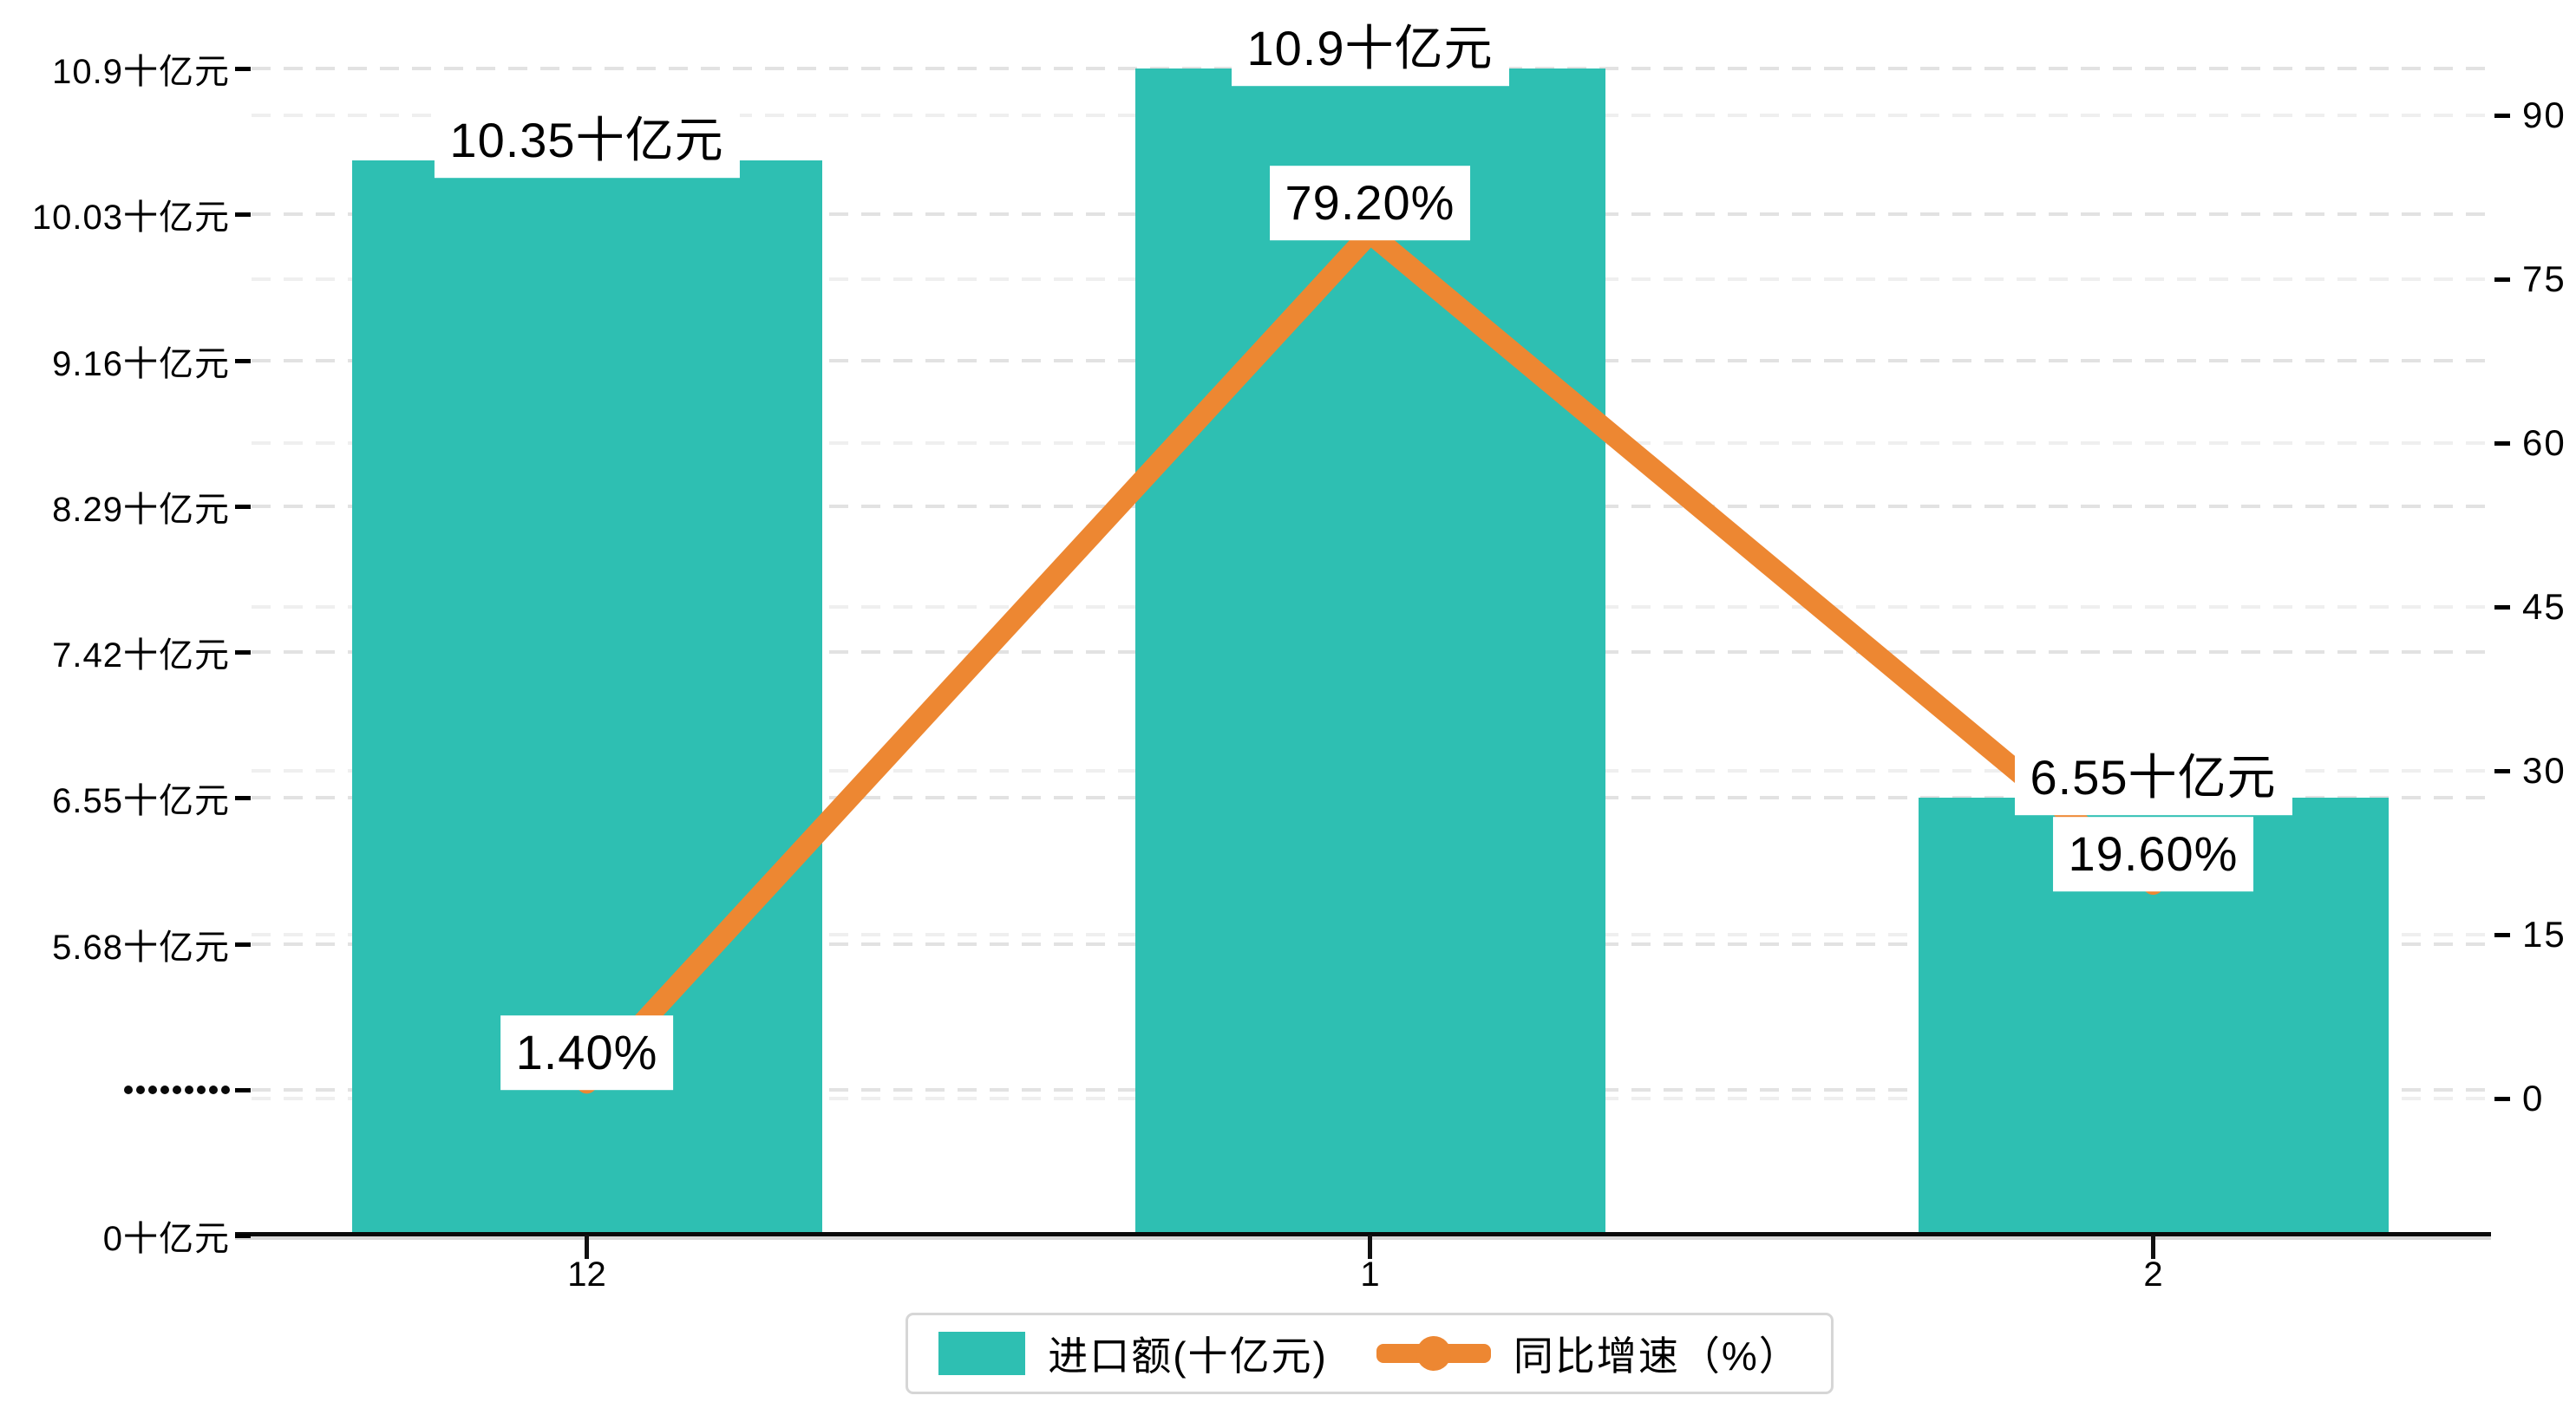 The image size is (2576, 1415). I want to click on right-axis-tick-label: 15, so click(2544, 934).